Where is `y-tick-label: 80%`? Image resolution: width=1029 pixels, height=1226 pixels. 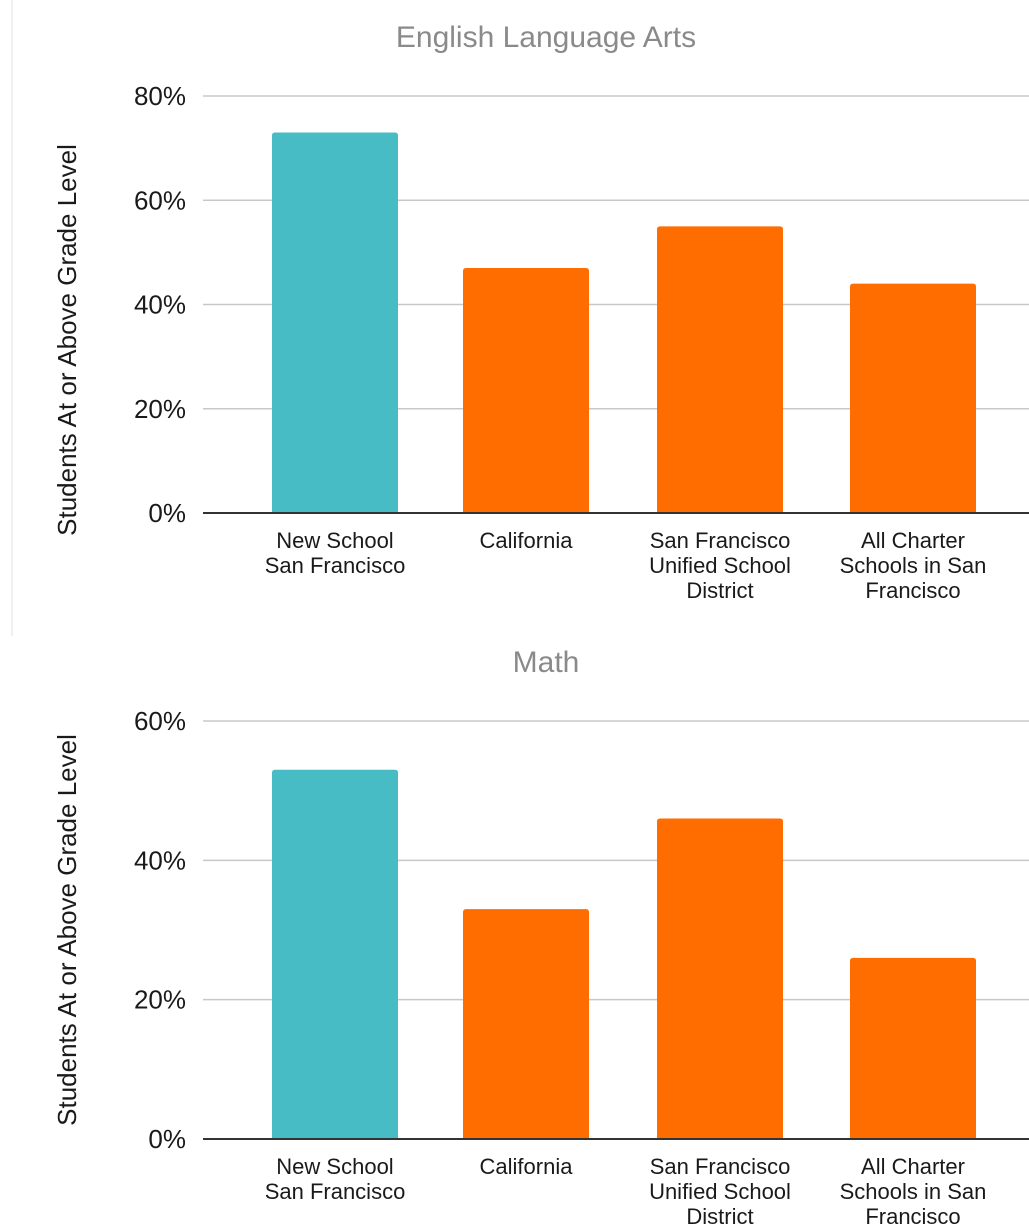
y-tick-label: 80% is located at coordinates (160, 96).